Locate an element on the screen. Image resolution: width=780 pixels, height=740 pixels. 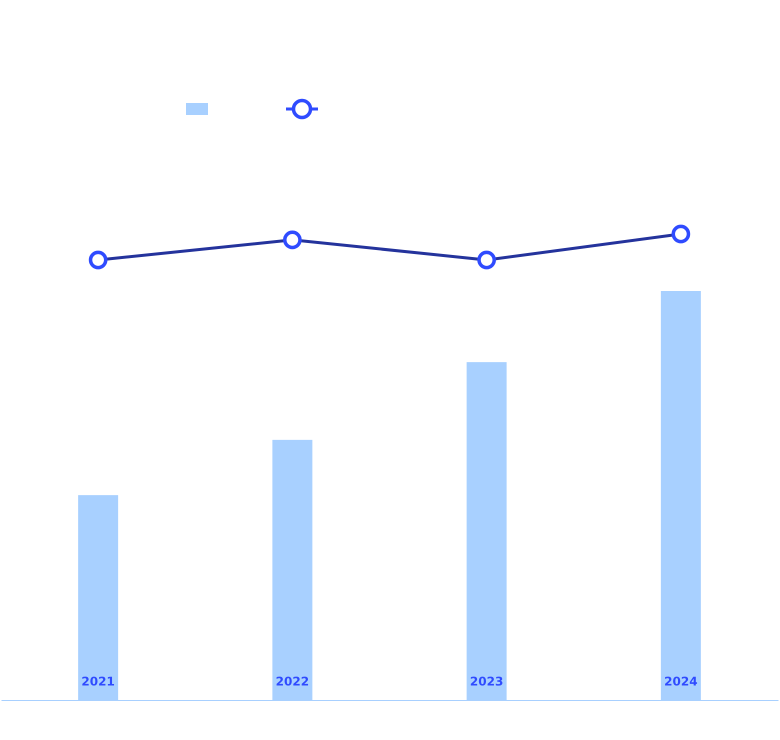
x-tick-label: 2021 is located at coordinates (98, 681).